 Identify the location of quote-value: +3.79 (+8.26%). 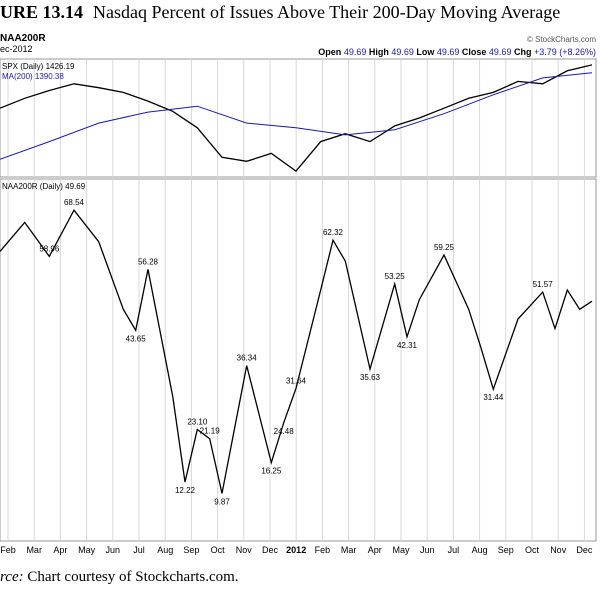
(565, 52).